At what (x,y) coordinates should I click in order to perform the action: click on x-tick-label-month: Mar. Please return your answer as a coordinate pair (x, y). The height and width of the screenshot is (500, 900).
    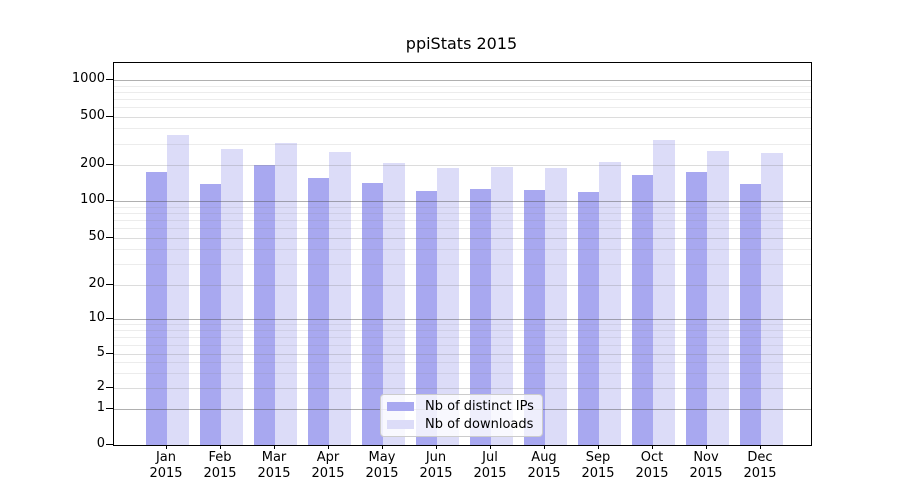
    Looking at the image, I should click on (274, 457).